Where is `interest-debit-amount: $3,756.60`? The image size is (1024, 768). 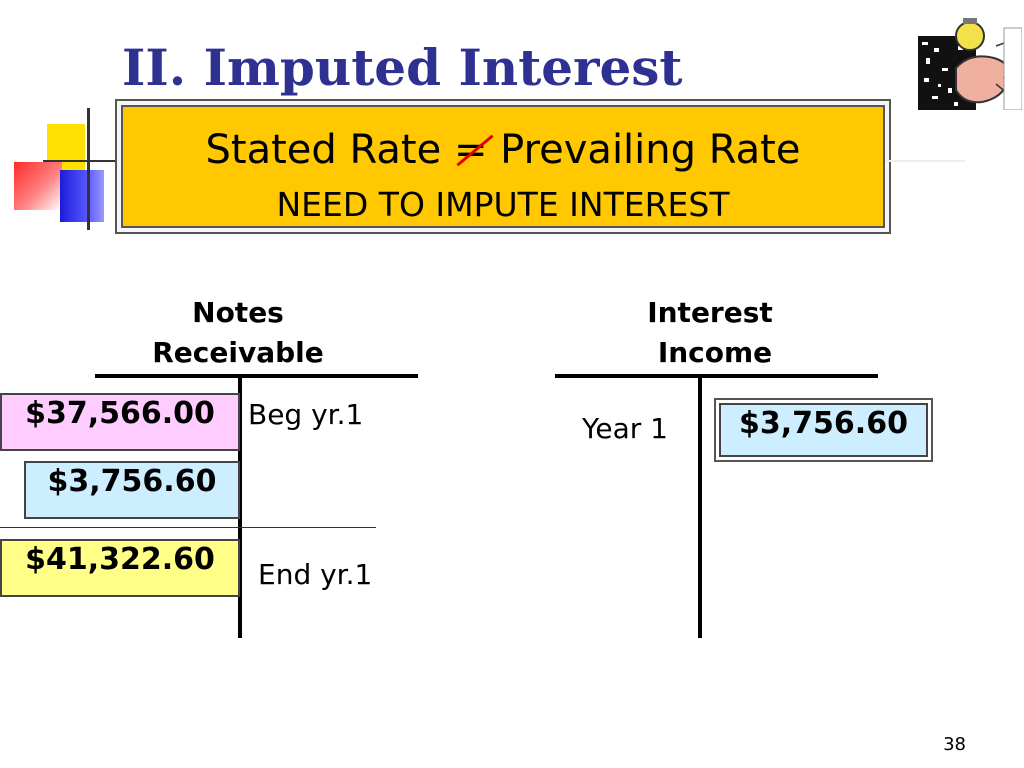 interest-debit-amount: $3,756.60 is located at coordinates (132, 490).